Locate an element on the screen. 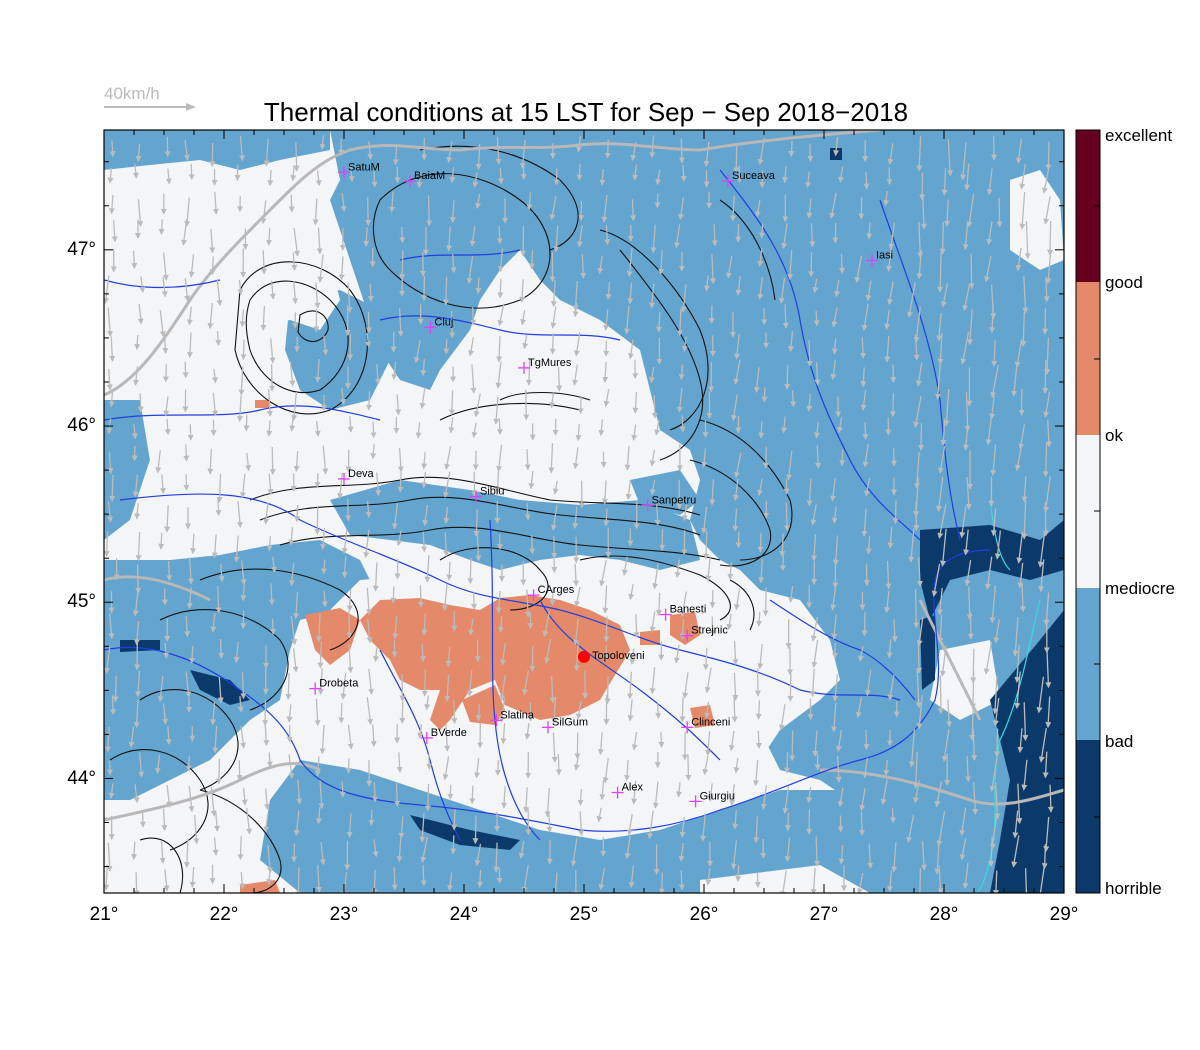  city-marker: TgMures is located at coordinates (545, 365).